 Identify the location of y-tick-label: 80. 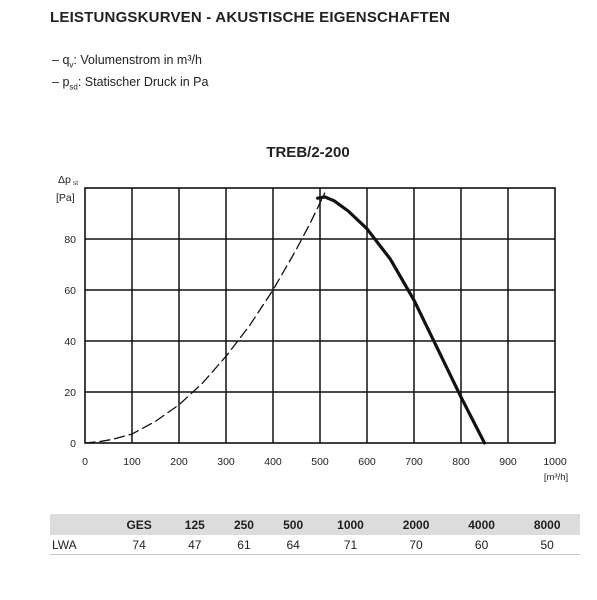
(70, 240).